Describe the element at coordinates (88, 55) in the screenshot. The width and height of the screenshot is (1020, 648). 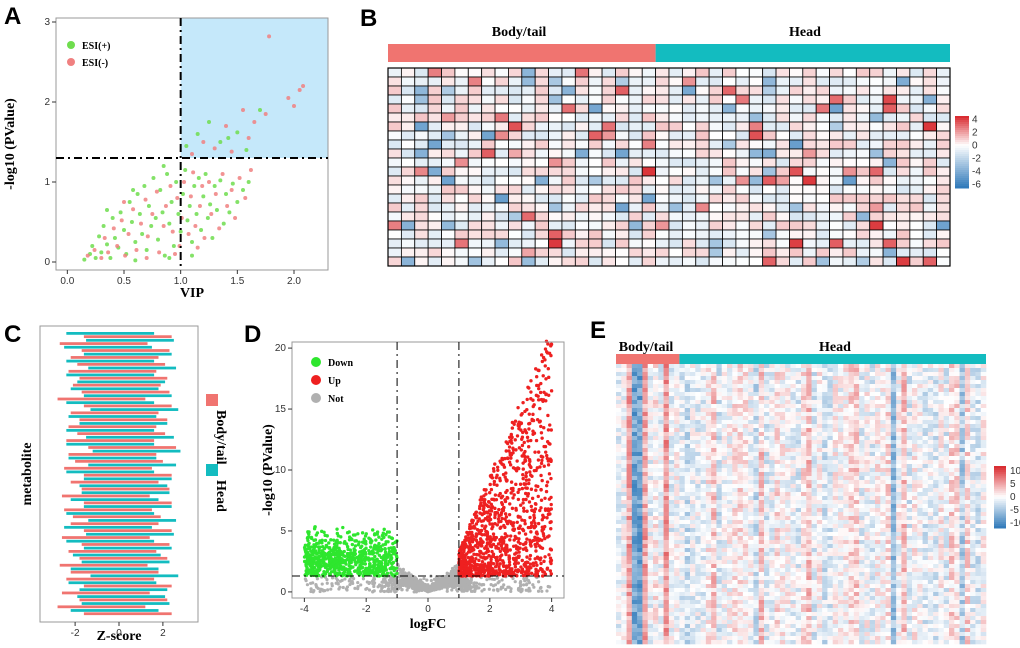
I see `legend: ESI(+) ESI(-)` at that location.